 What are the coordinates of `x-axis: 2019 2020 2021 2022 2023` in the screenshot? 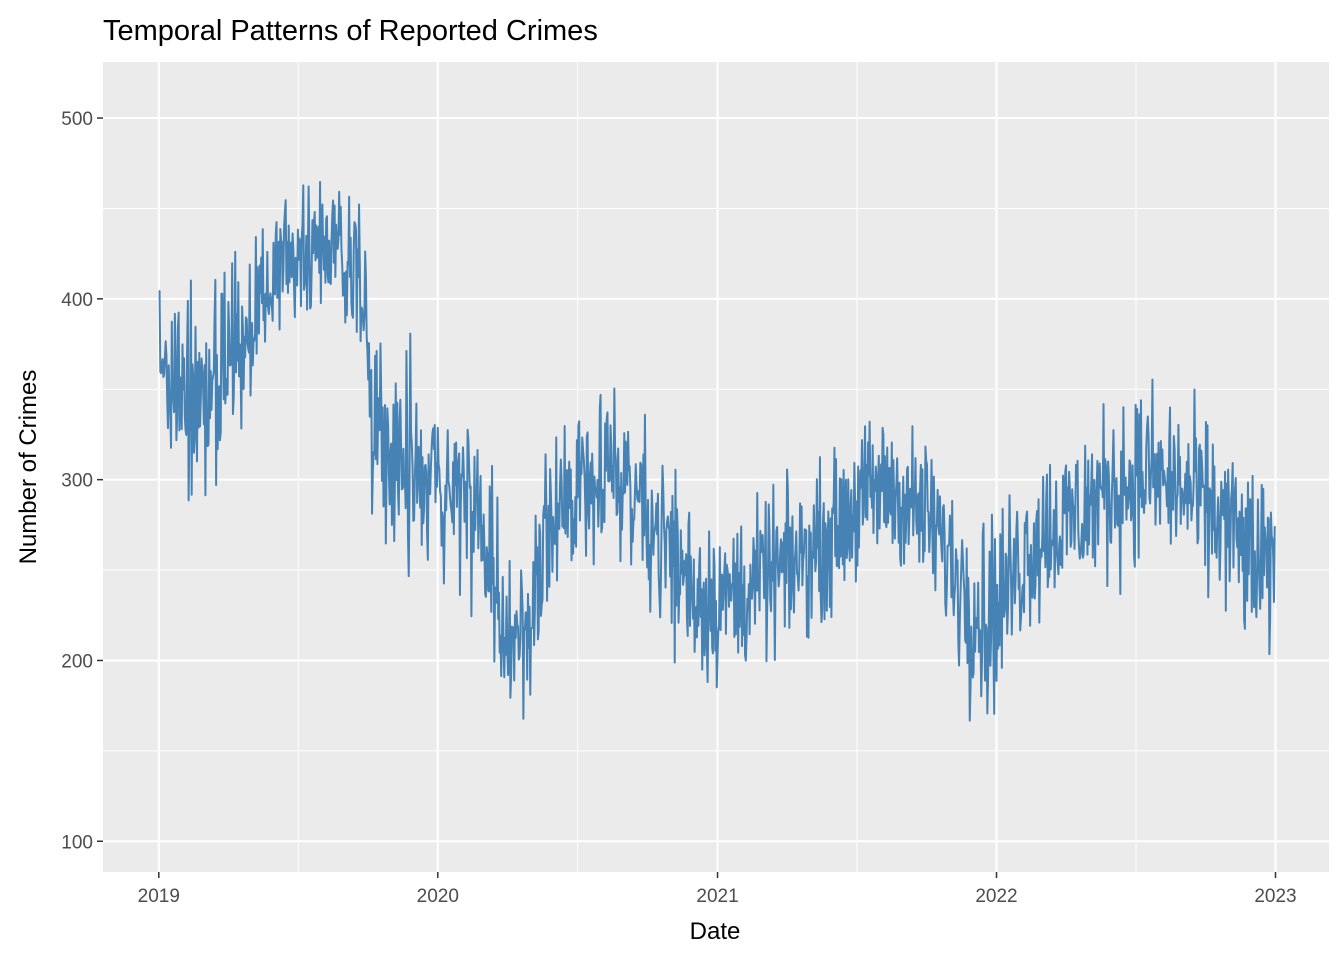 It's located at (717, 889).